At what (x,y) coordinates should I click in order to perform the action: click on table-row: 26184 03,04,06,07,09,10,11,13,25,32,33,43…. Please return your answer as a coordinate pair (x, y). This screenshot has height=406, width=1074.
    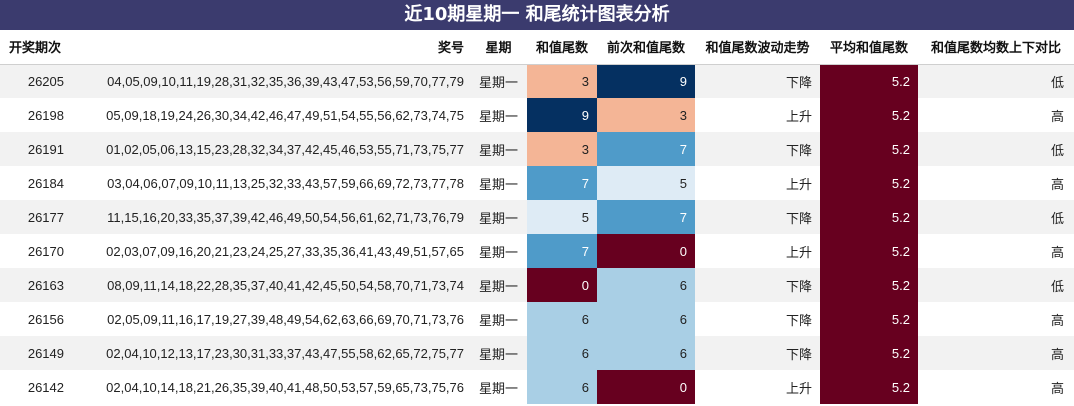
    Looking at the image, I should click on (537, 183).